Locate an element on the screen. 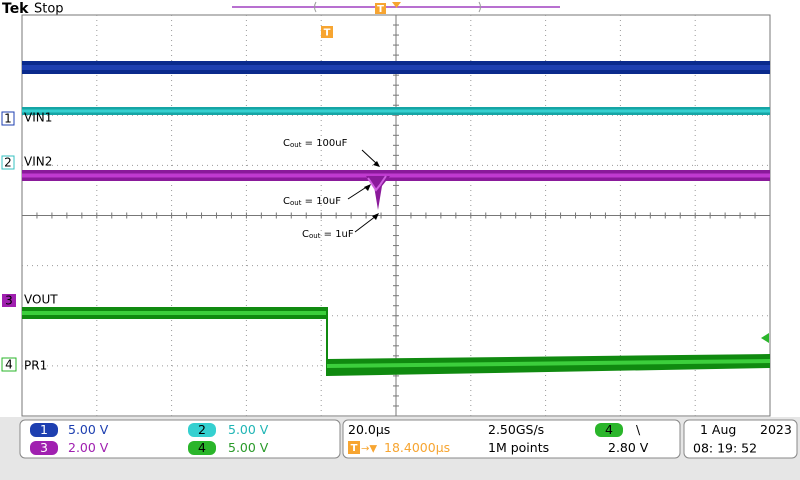  annotation: Cout = 100uF is located at coordinates (315, 143).